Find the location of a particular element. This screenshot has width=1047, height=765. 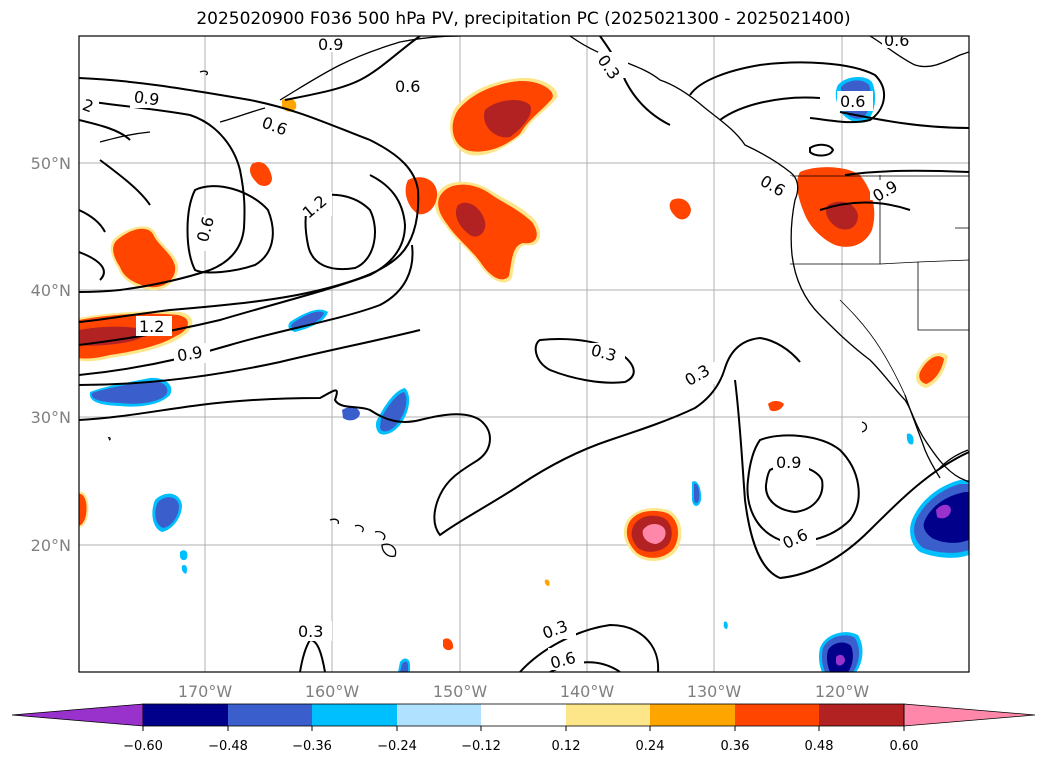

borders is located at coordinates (879, 285).